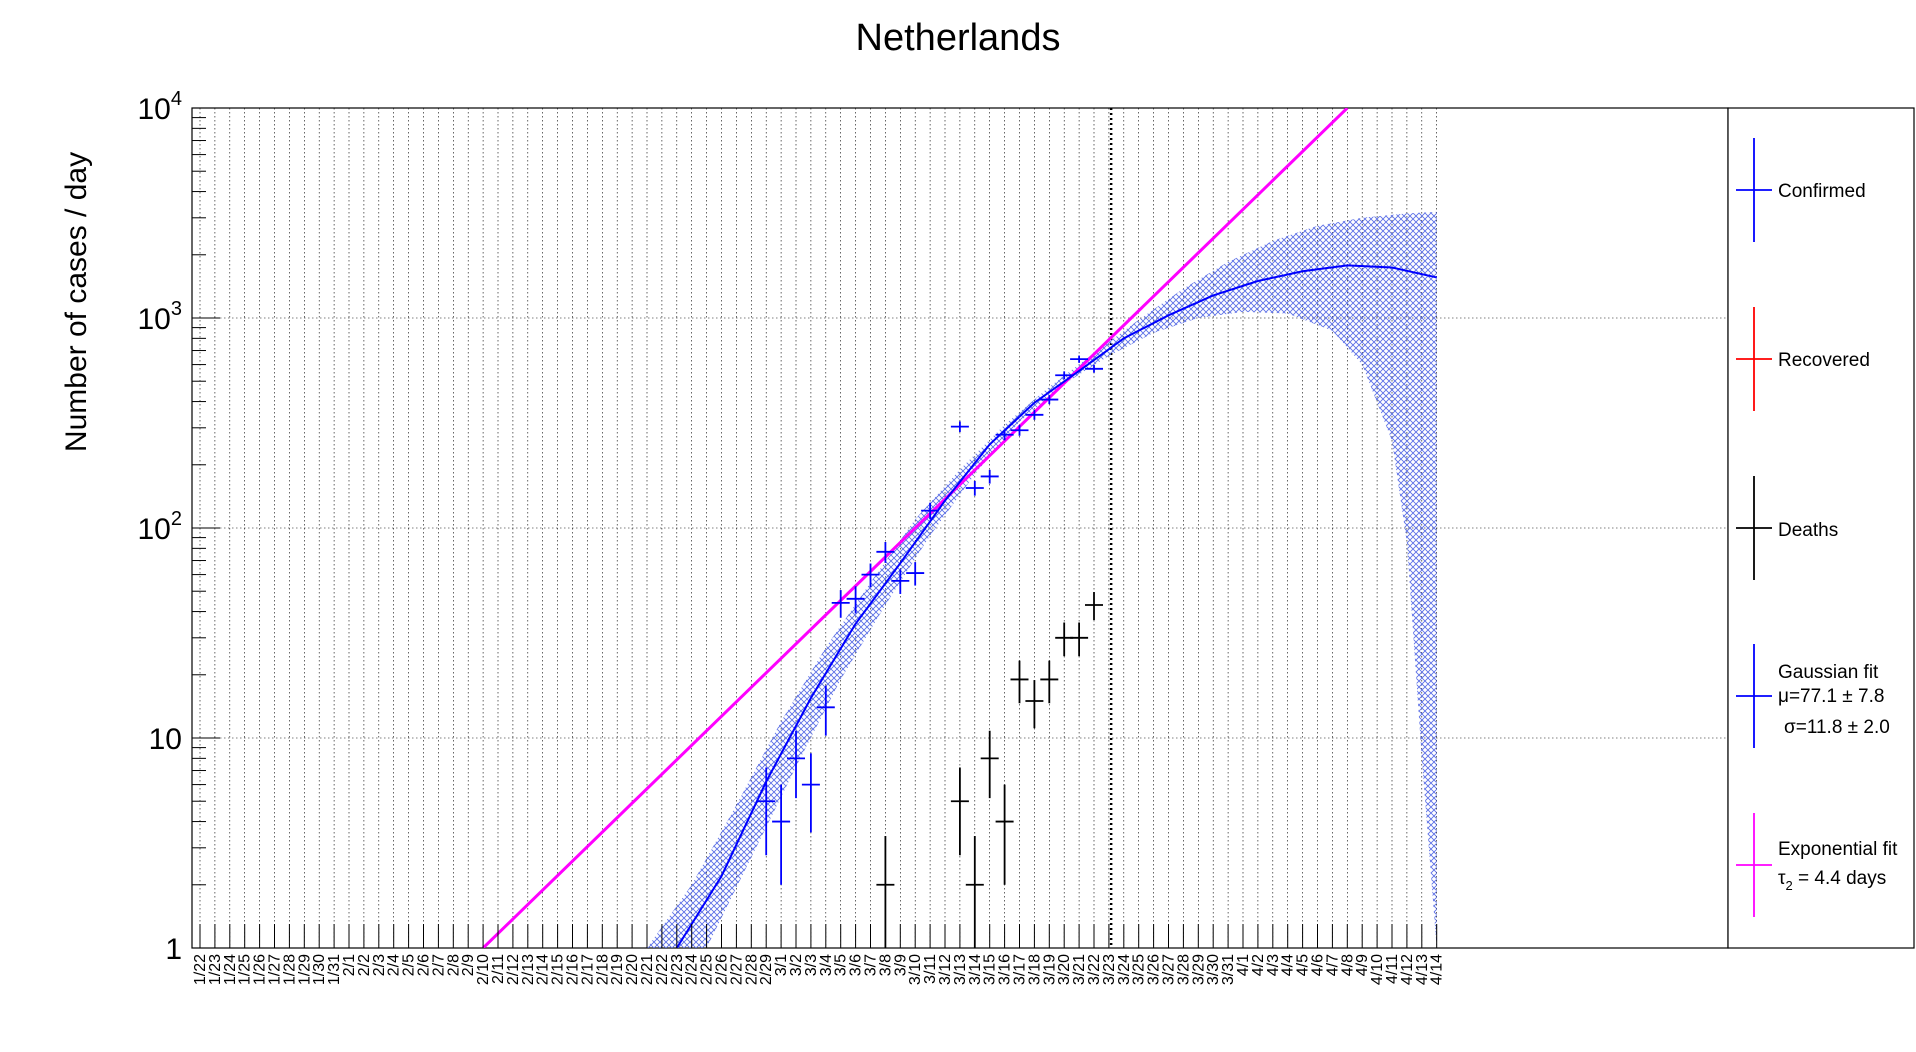 Image resolution: width=1916 pixels, height=1052 pixels. I want to click on x-tick-label: 2/15, so click(558, 969).